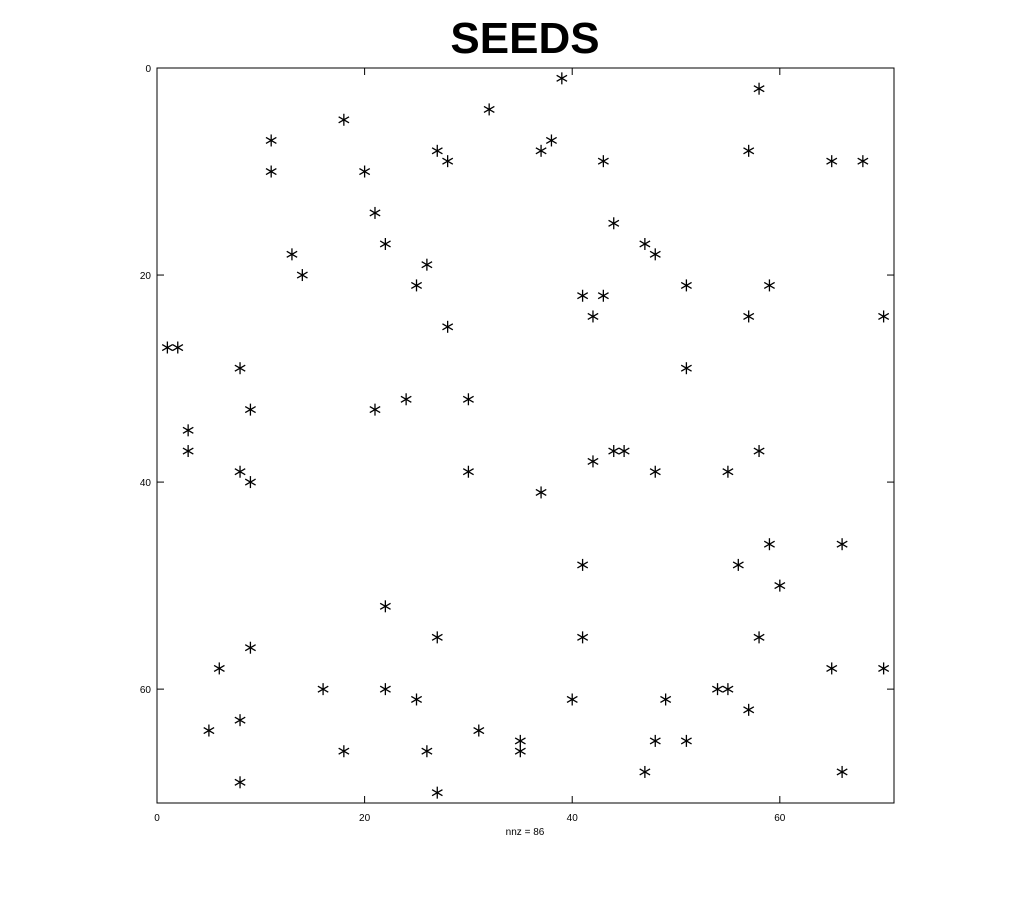 The height and width of the screenshot is (904, 1017). What do you see at coordinates (148, 69) in the screenshot?
I see `y-tick-label: 0` at bounding box center [148, 69].